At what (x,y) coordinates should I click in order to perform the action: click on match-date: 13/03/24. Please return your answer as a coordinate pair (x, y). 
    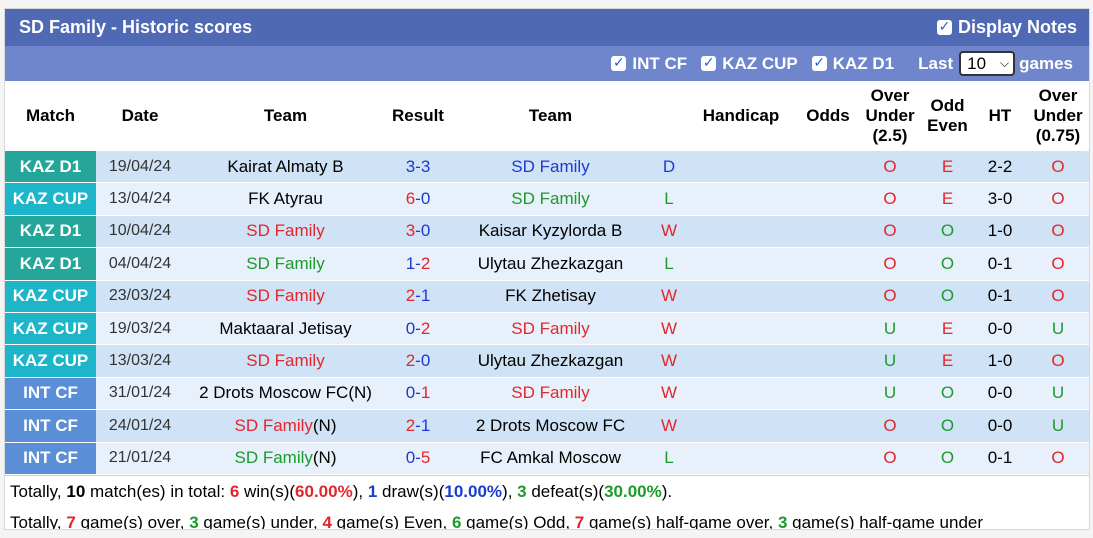
    Looking at the image, I should click on (140, 361).